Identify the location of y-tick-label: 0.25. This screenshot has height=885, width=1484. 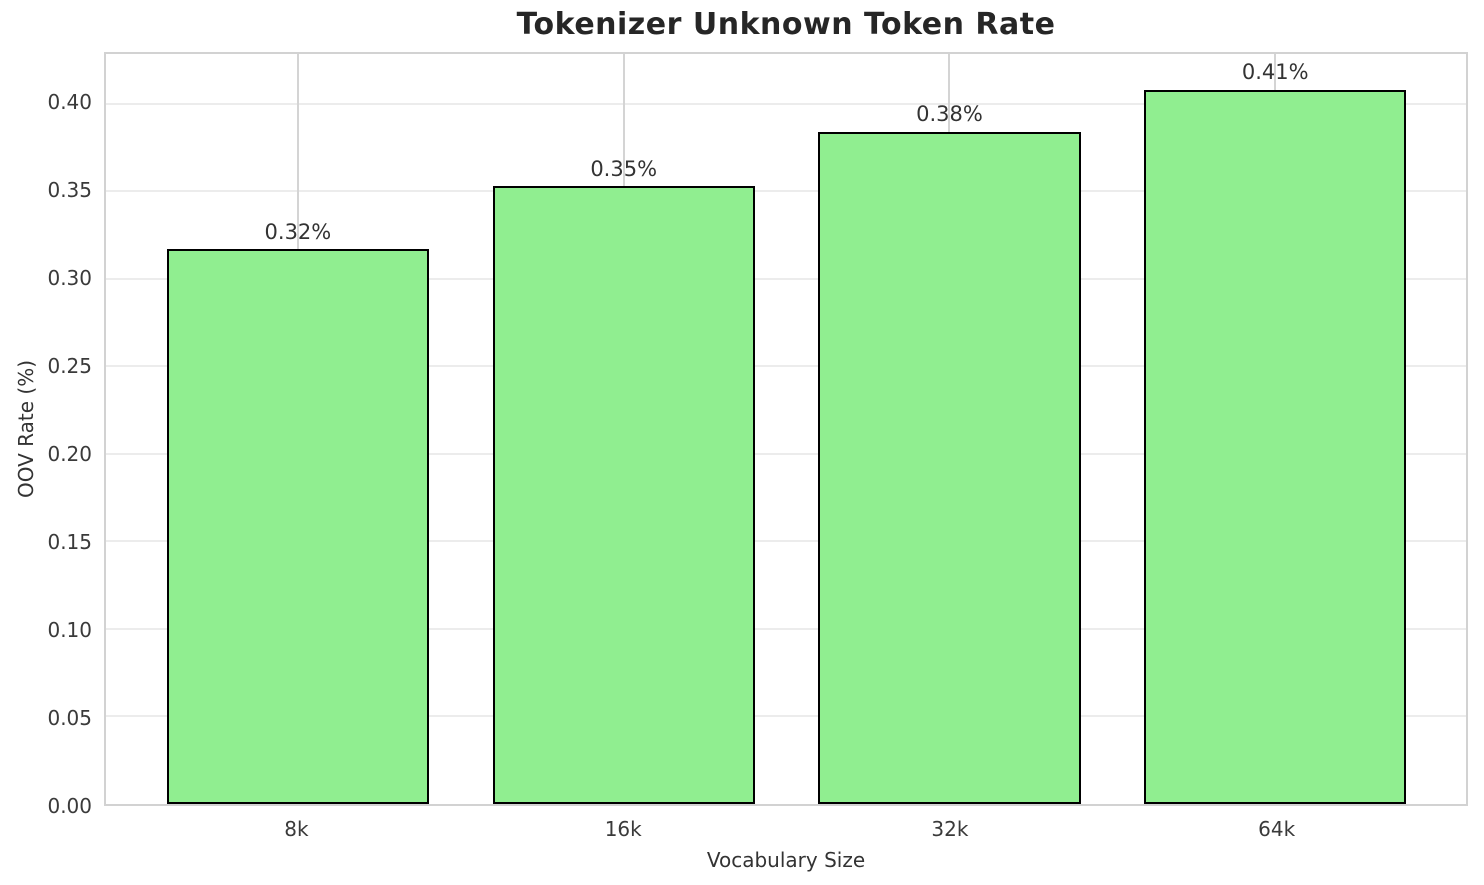
(69, 365).